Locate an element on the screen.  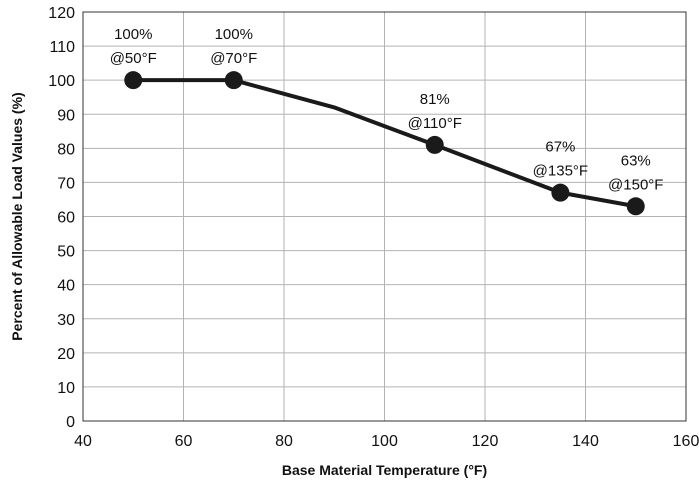
data-label-value: 81% is located at coordinates (435, 99).